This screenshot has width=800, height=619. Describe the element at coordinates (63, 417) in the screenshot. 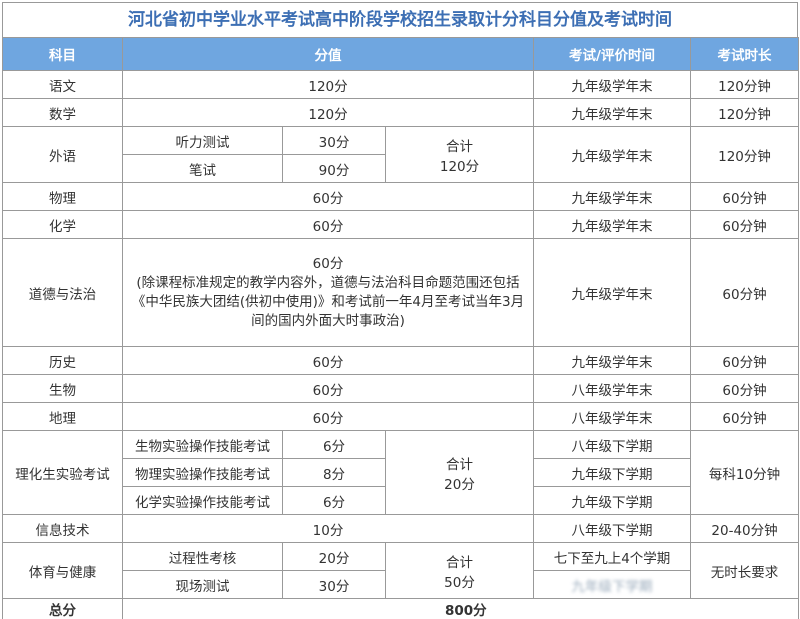

I see `subject-cell: 地理` at that location.